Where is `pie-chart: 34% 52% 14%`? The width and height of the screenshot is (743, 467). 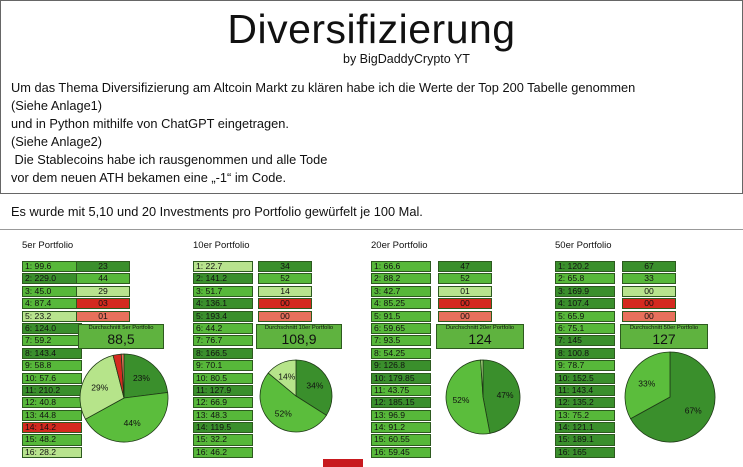
pie-chart: 34% 52% 14% is located at coordinates (296, 396).